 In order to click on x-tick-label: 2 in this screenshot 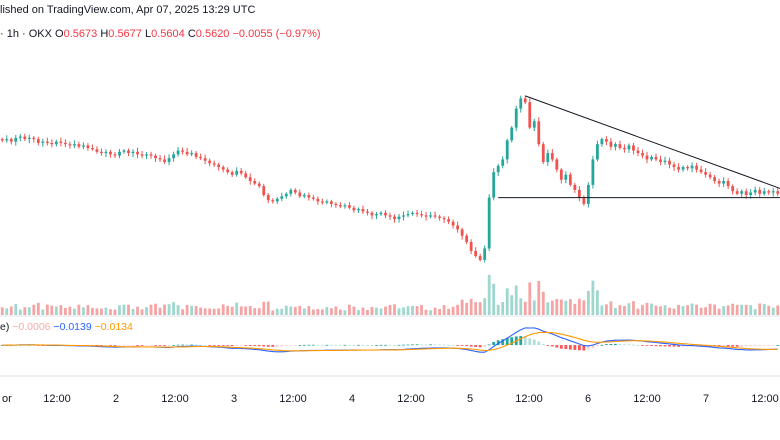, I will do `click(116, 399)`.